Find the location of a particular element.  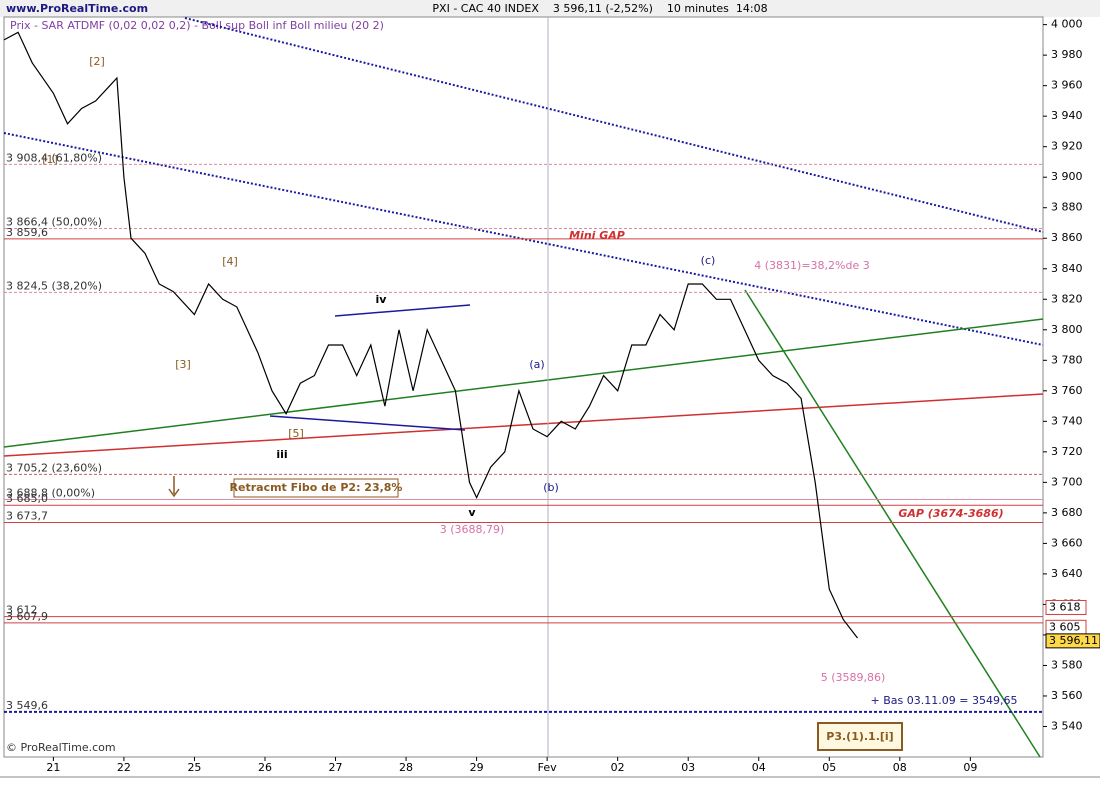

footer: © ProRealTime.com is located at coordinates (61, 747).